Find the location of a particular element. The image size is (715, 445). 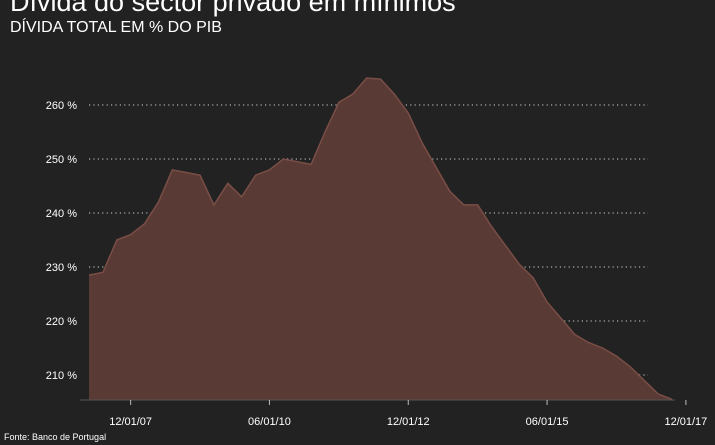

y-tick-label-210: 210 % is located at coordinates (61, 376).